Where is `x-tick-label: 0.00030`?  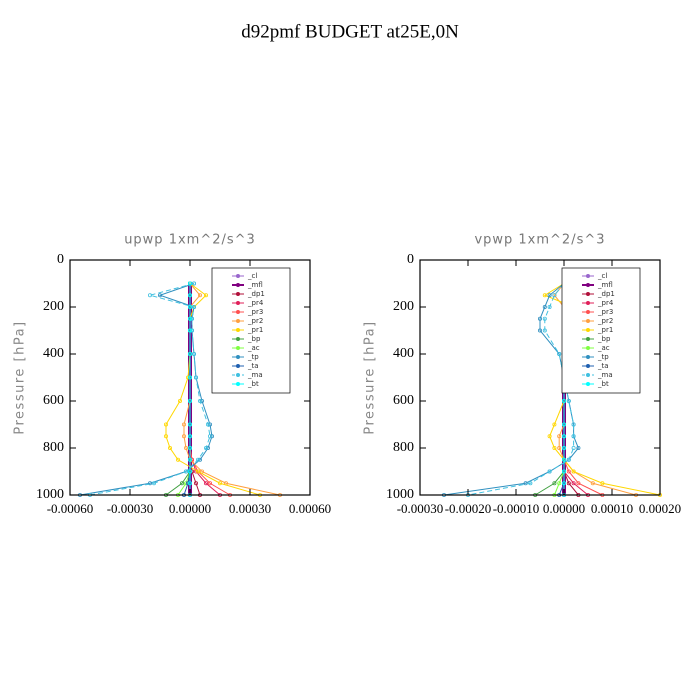 x-tick-label: 0.00030 is located at coordinates (250, 508).